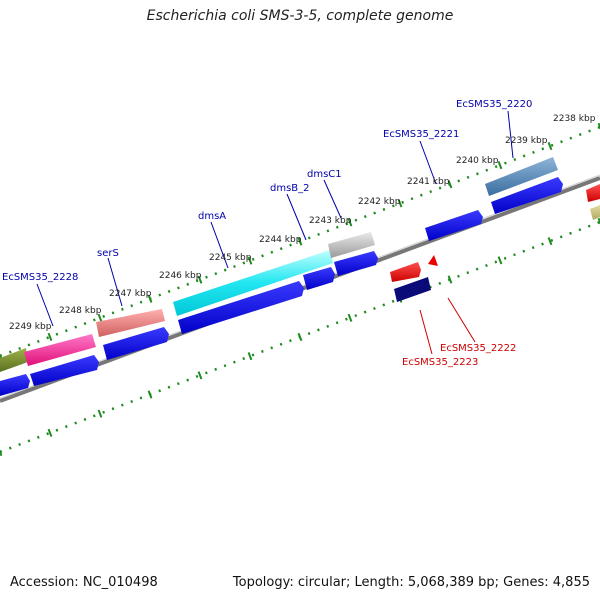  What do you see at coordinates (280, 240) in the screenshot?
I see `kbp-label: 2244 kbp` at bounding box center [280, 240].